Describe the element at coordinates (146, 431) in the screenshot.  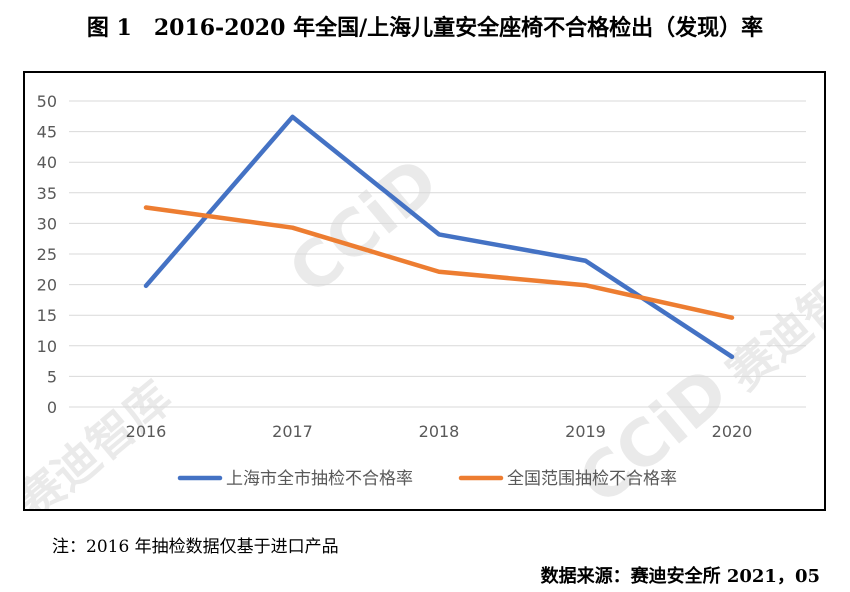
I see `x-tick-label: 2016` at that location.